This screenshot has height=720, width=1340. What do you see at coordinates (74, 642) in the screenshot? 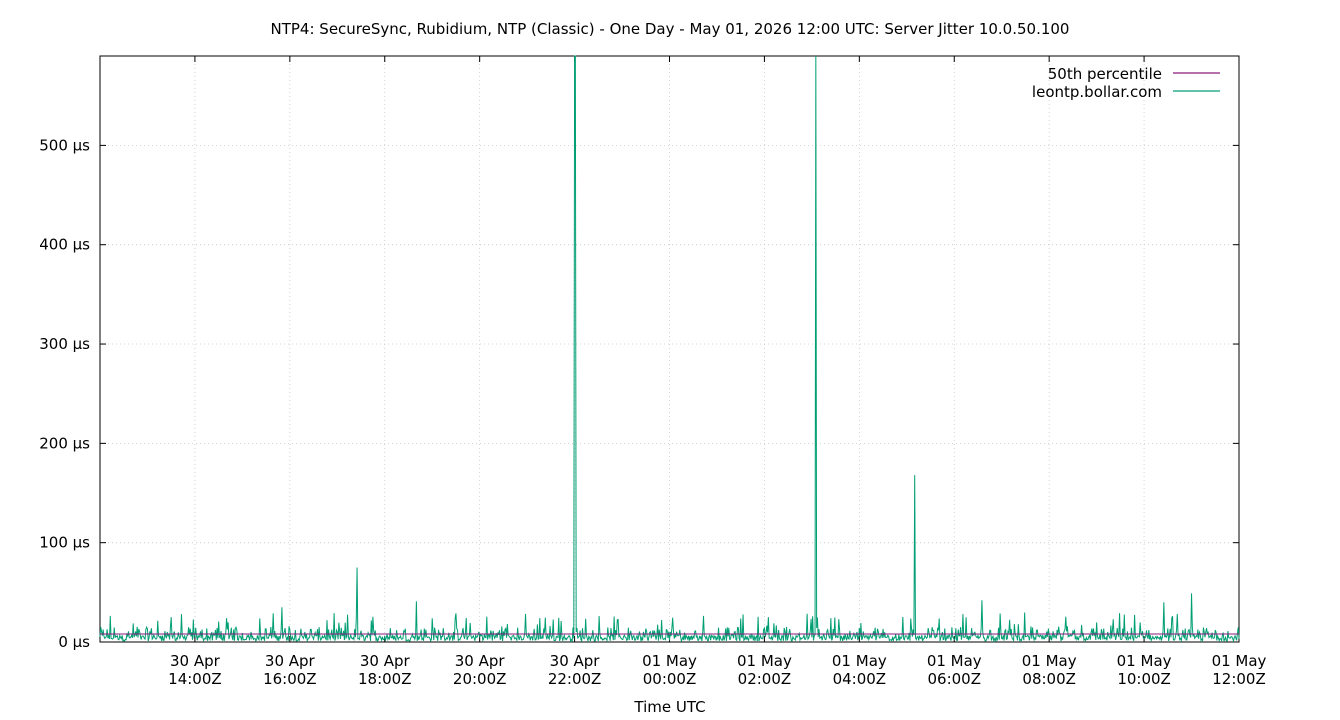
I see `y-tick-label: 0 µs` at bounding box center [74, 642].